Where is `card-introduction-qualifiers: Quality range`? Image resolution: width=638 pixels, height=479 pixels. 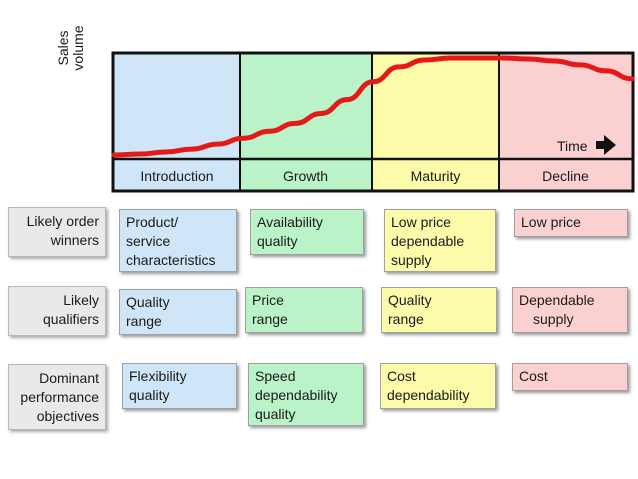
card-introduction-qualifiers: Quality range is located at coordinates (178, 312).